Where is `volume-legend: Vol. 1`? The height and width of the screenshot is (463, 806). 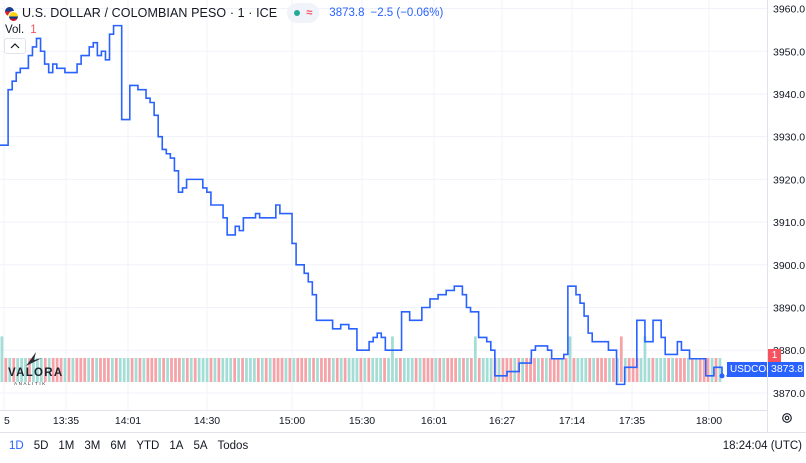
volume-legend: Vol. 1 is located at coordinates (21, 30).